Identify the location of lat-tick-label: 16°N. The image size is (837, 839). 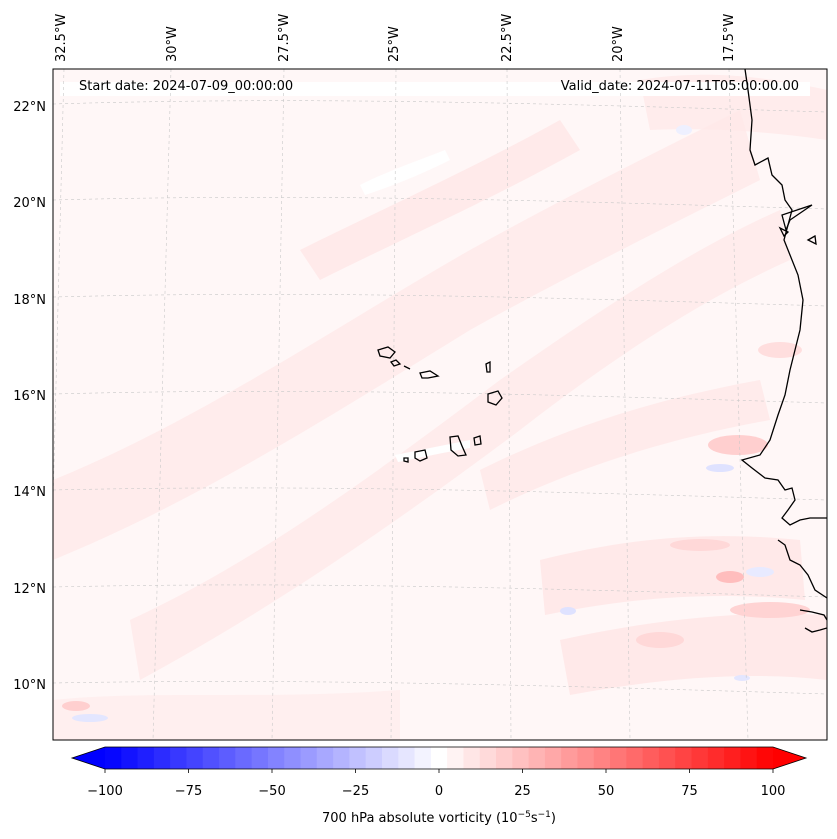
(29, 396).